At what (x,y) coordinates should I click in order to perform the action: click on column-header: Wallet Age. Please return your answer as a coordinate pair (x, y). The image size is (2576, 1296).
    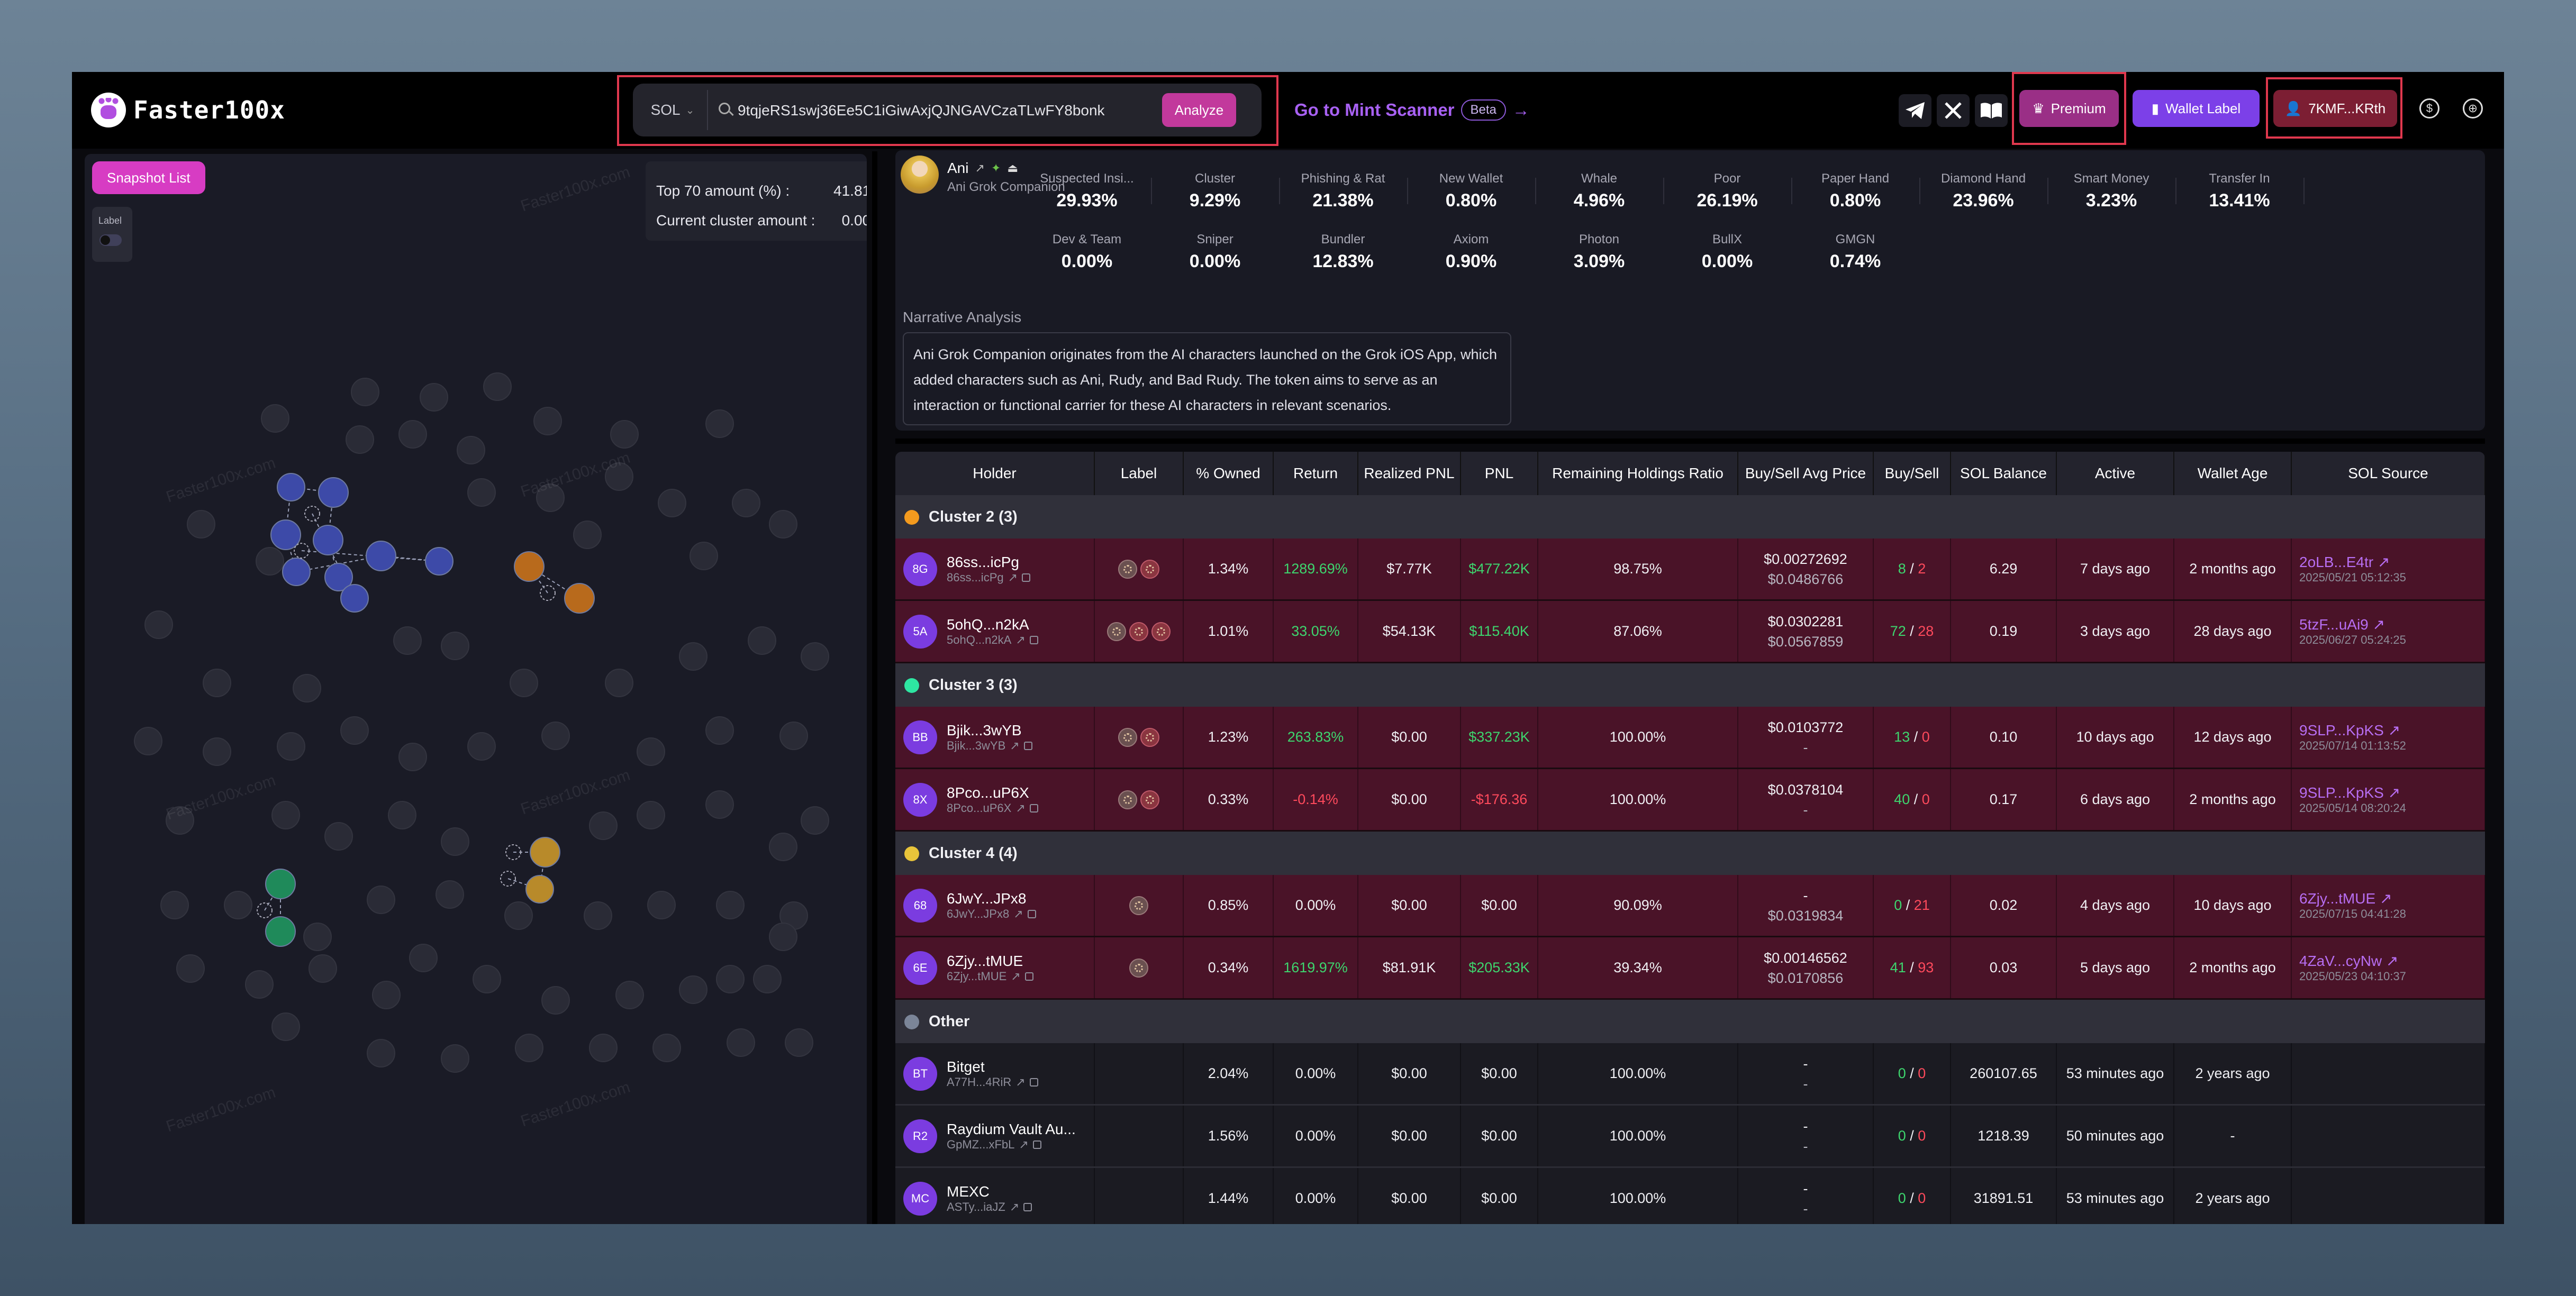
    Looking at the image, I should click on (2233, 473).